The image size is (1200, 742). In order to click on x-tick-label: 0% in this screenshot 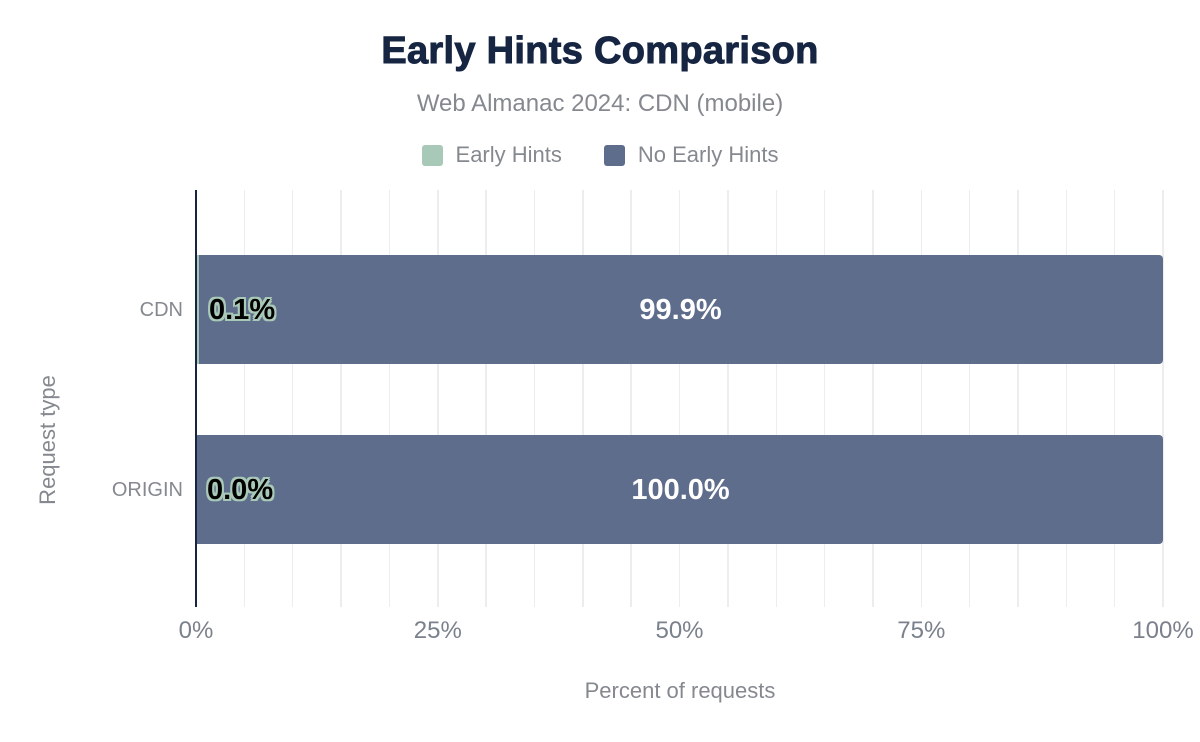, I will do `click(196, 630)`.